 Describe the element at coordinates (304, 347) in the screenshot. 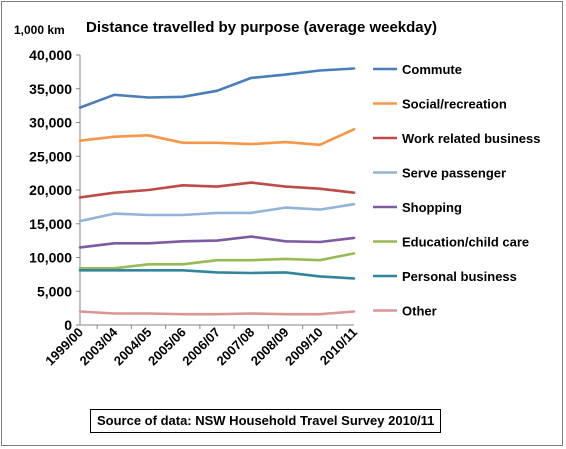

I see `x-tick-label: 2009/10` at that location.